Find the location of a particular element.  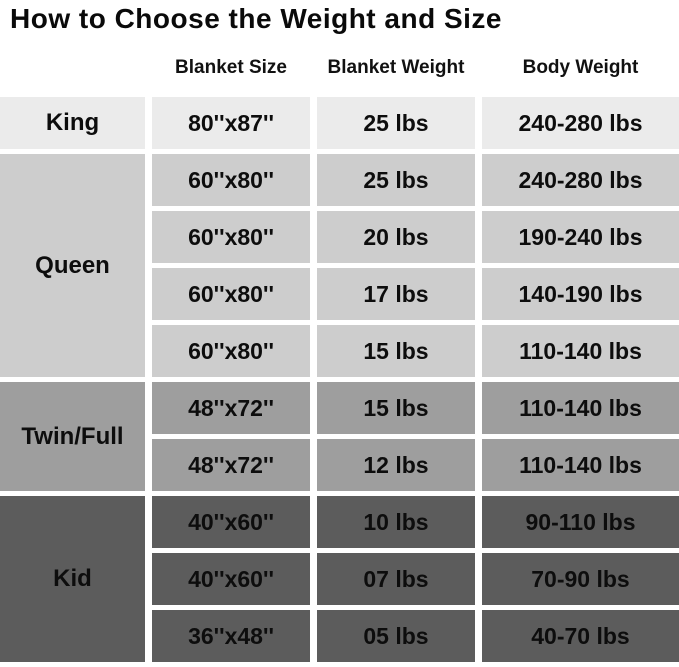

body-weight-cell: 40-70 lbs is located at coordinates (580, 636).